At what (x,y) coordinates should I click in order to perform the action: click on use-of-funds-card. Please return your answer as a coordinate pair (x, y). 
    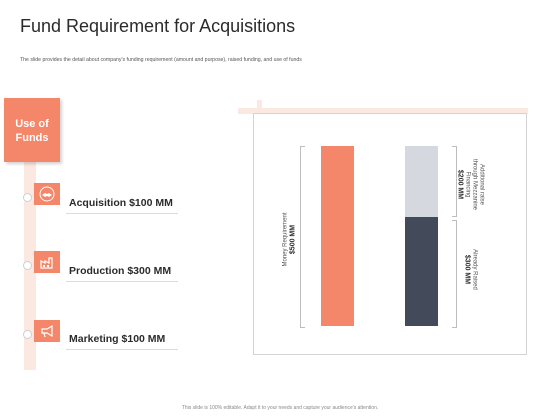
    Looking at the image, I should click on (32, 130).